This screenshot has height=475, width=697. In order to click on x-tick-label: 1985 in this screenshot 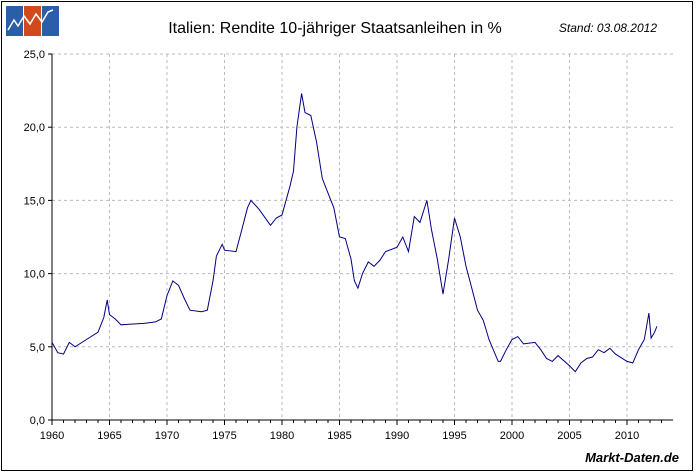, I will do `click(339, 436)`.